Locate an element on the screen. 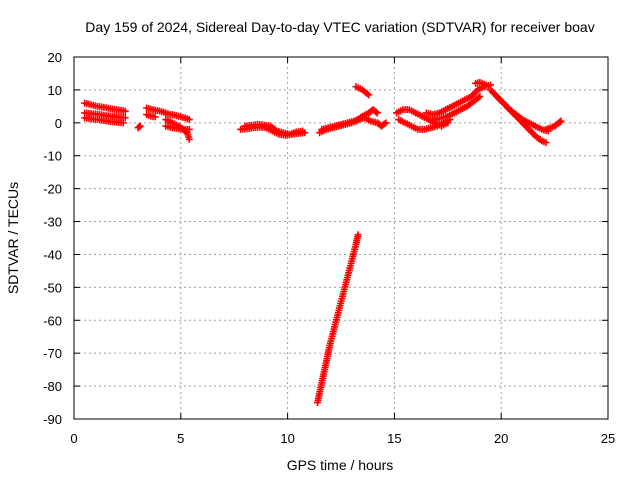  x-tick-label: 5 is located at coordinates (180, 438).